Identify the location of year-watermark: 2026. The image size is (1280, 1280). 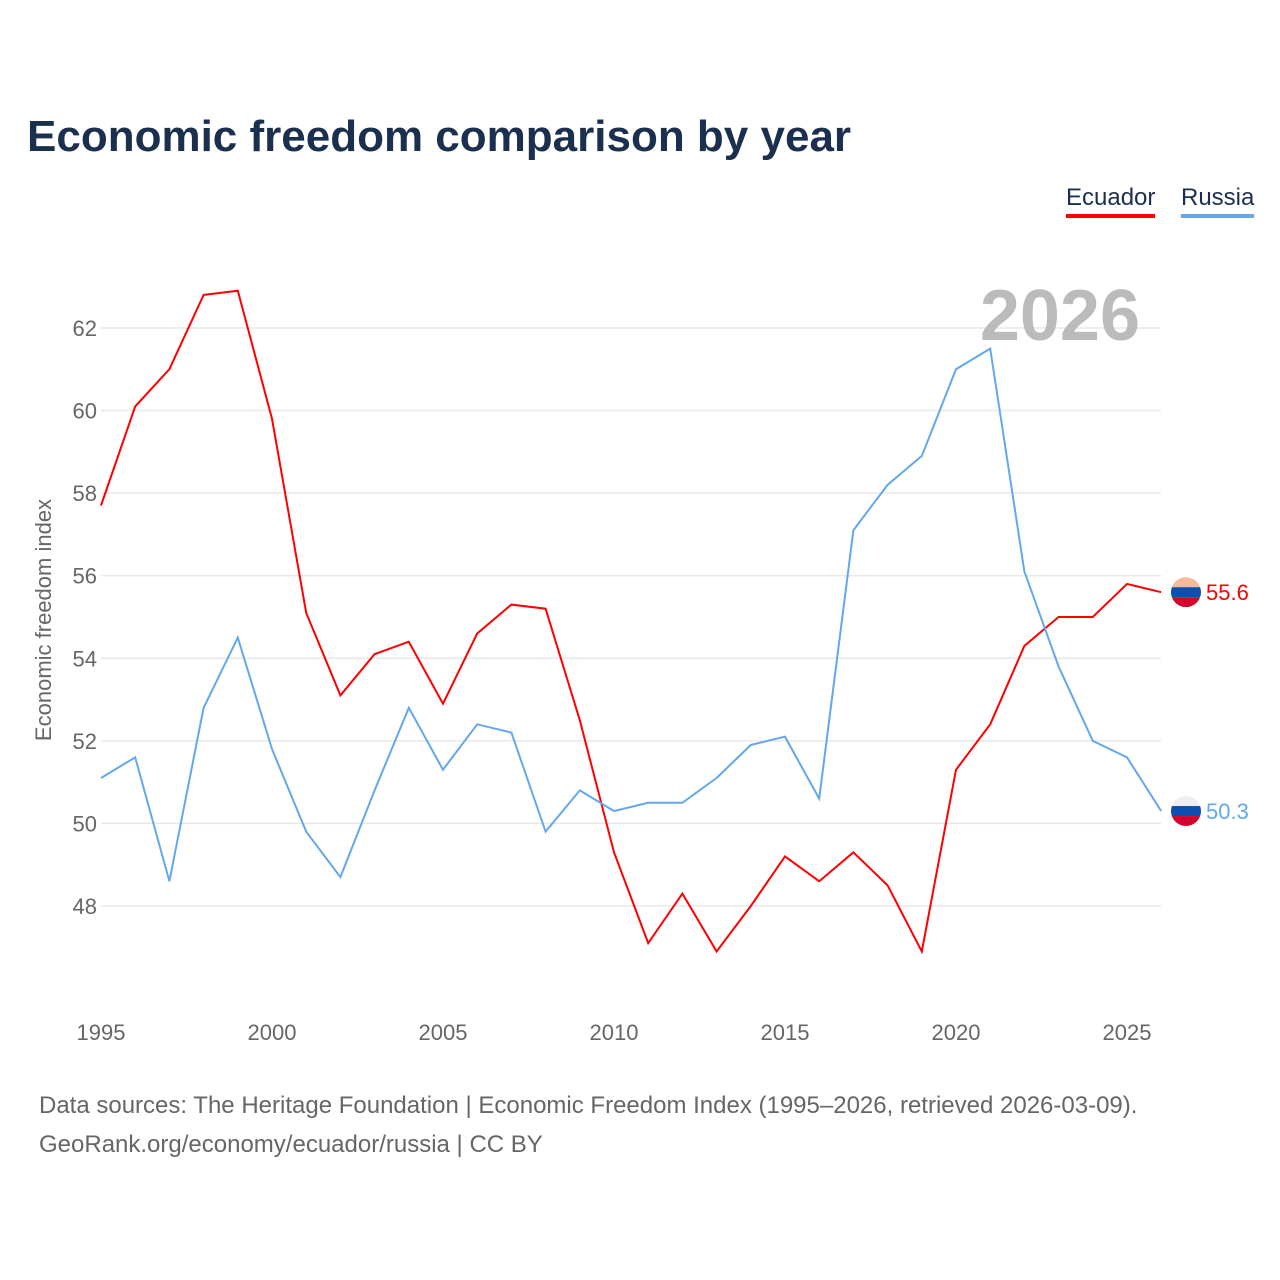
(1060, 316).